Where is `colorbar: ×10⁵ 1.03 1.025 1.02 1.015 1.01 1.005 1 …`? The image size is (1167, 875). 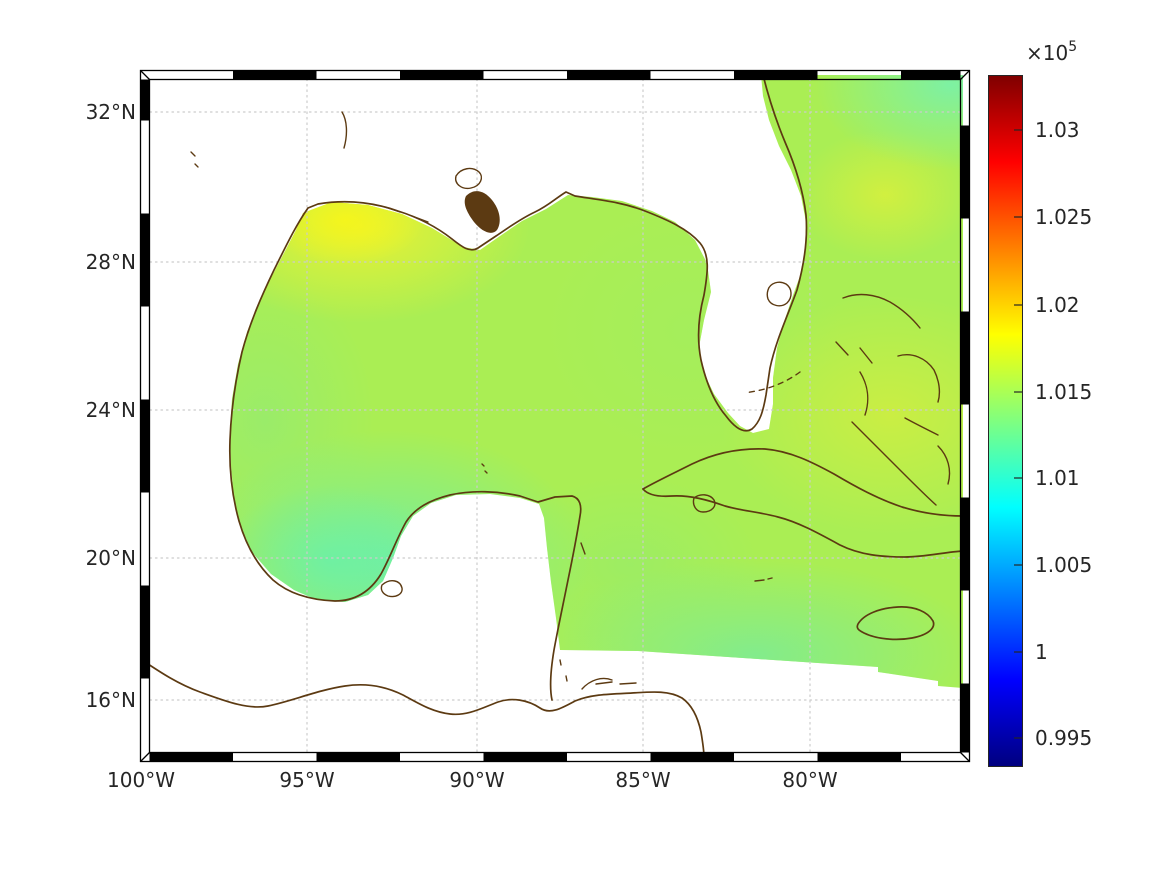 colorbar: ×10⁵ 1.03 1.025 1.02 1.015 1.01 1.005 1 … is located at coordinates (1040, 403).